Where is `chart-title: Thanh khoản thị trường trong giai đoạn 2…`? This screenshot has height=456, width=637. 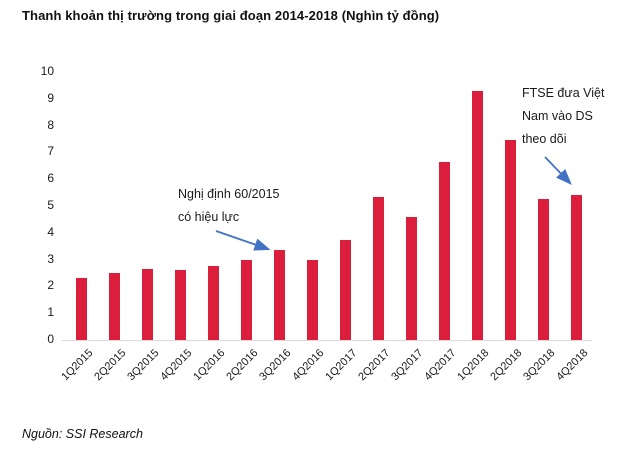 chart-title: Thanh khoản thị trường trong giai đoạn 2… is located at coordinates (231, 15).